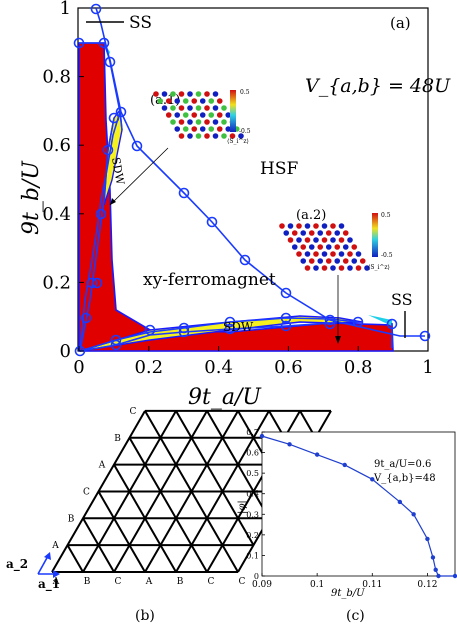  What do you see at coordinates (288, 367) in the screenshot?
I see `x-tick-label: 0.6` at bounding box center [288, 367].